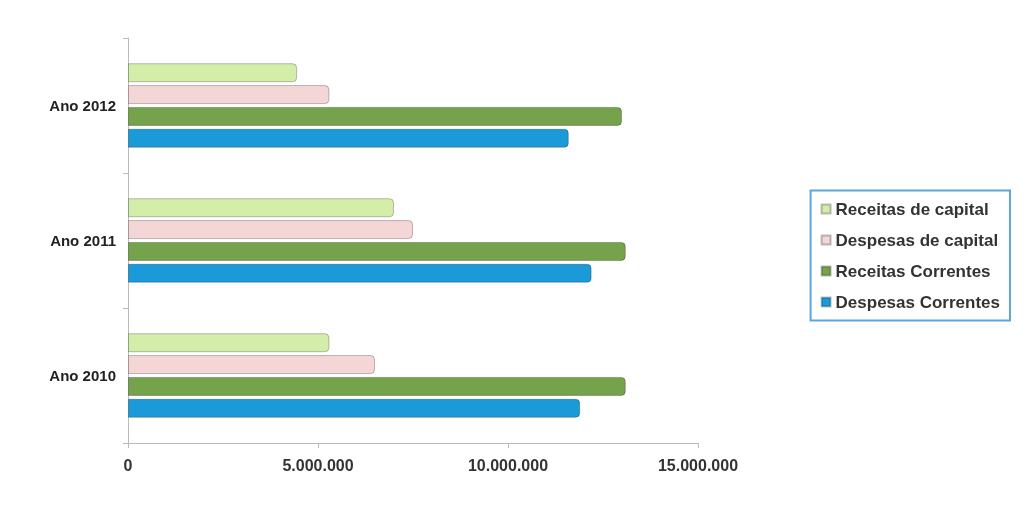 The height and width of the screenshot is (513, 1027). Describe the element at coordinates (508, 465) in the screenshot. I see `x-tick-label: 10.000.000` at that location.